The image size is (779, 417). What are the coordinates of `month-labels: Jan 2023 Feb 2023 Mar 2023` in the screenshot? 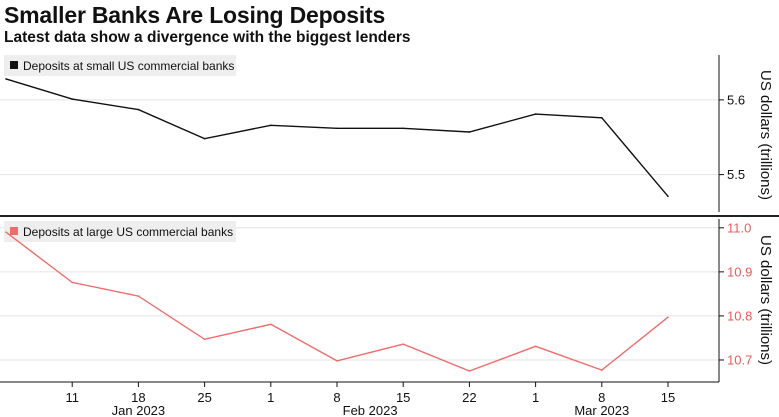 It's located at (371, 410).